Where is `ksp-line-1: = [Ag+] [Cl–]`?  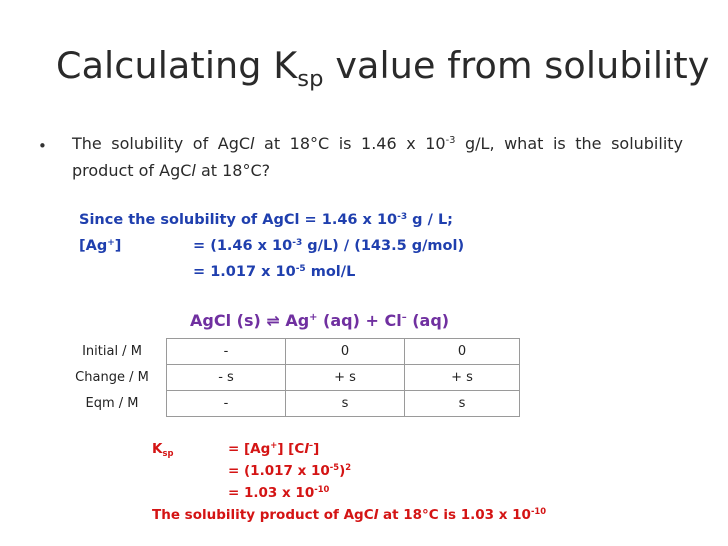 ksp-line-1: = [Ag+] [Cl–] is located at coordinates (274, 448).